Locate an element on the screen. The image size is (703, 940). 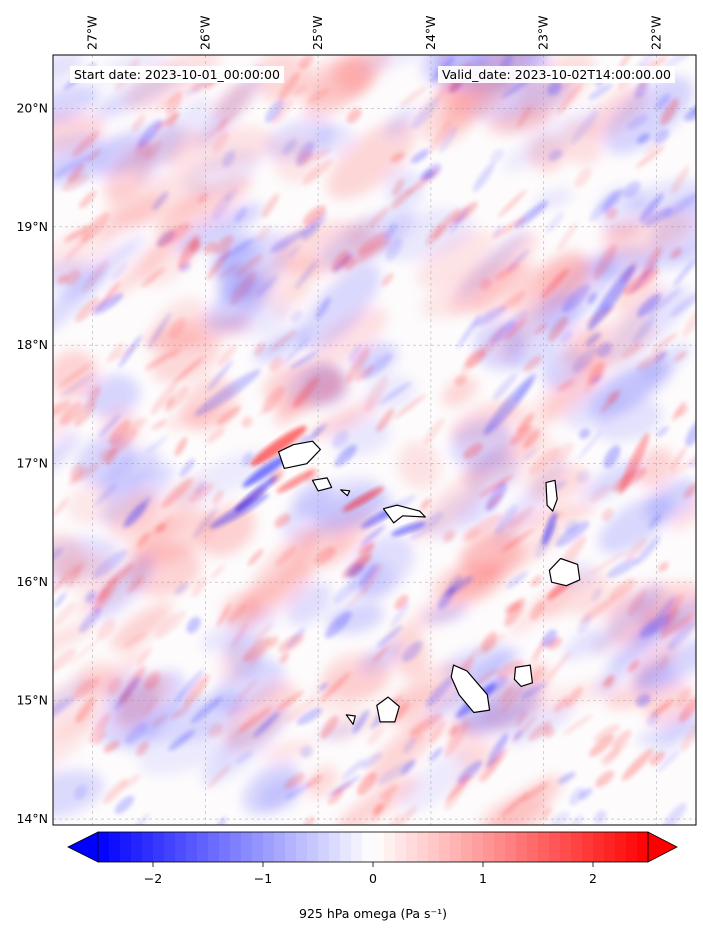
colorbar: −2 −1 0 1 2 925 hPa omega (Pa s⁻¹) is located at coordinates (372, 876).